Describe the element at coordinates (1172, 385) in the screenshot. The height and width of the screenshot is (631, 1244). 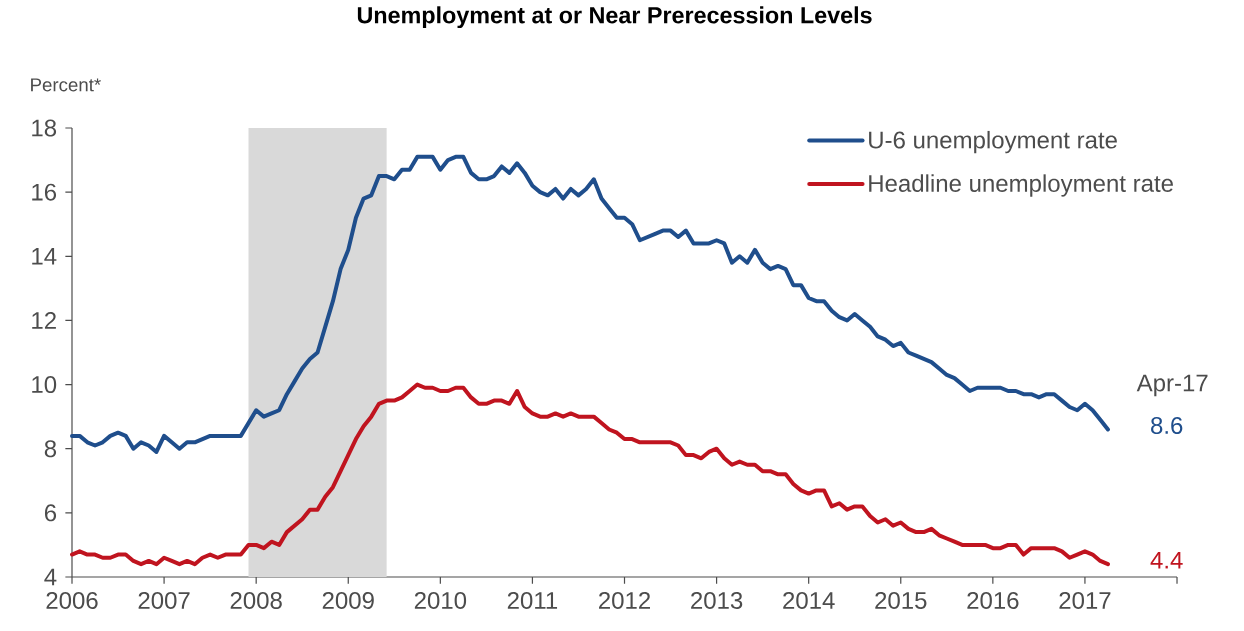
I see `annotation: Apr-17` at that location.